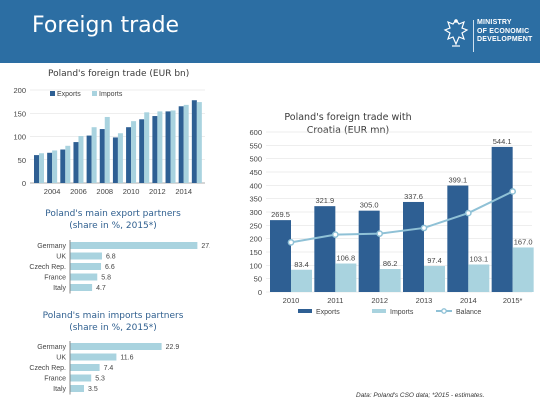 Image resolution: width=540 pixels, height=405 pixels. What do you see at coordinates (106, 278) in the screenshot?
I see `partner-value-label: 5.8` at bounding box center [106, 278].